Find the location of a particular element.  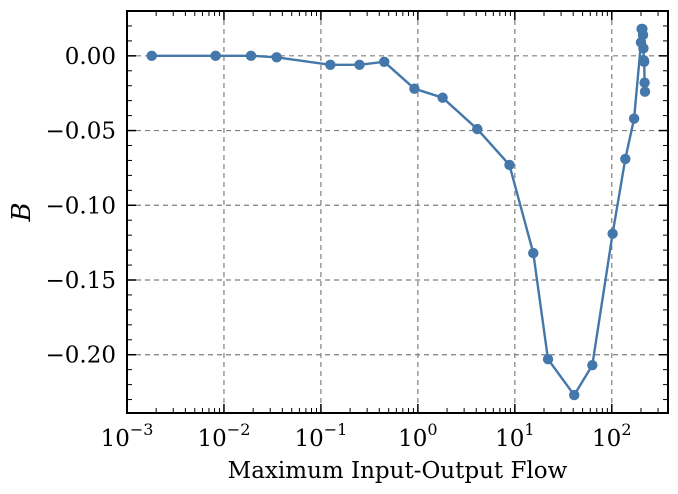

x-tick-label: 10² is located at coordinates (611, 436).